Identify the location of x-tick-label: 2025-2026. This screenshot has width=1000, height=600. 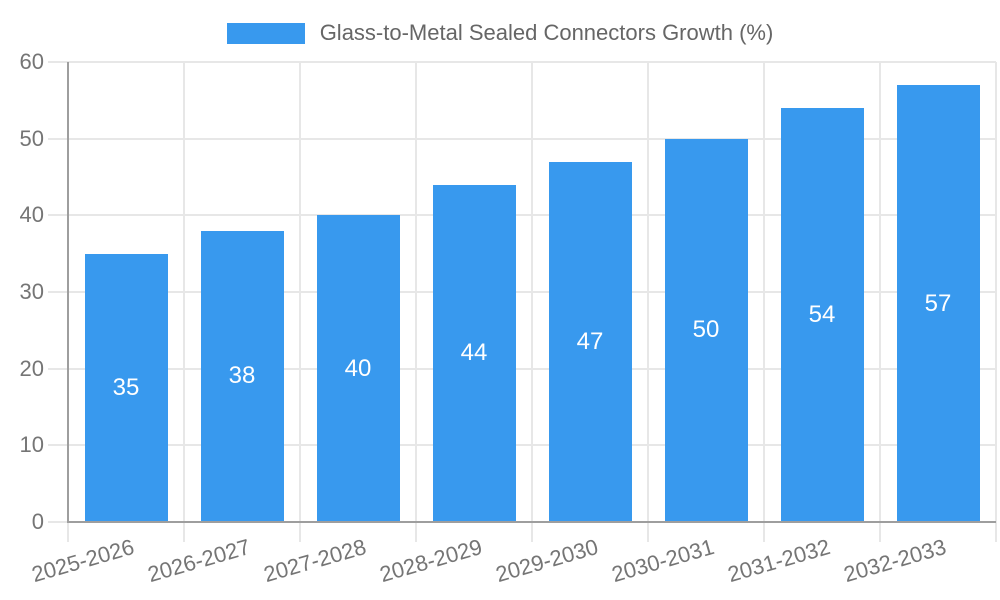
(82, 561).